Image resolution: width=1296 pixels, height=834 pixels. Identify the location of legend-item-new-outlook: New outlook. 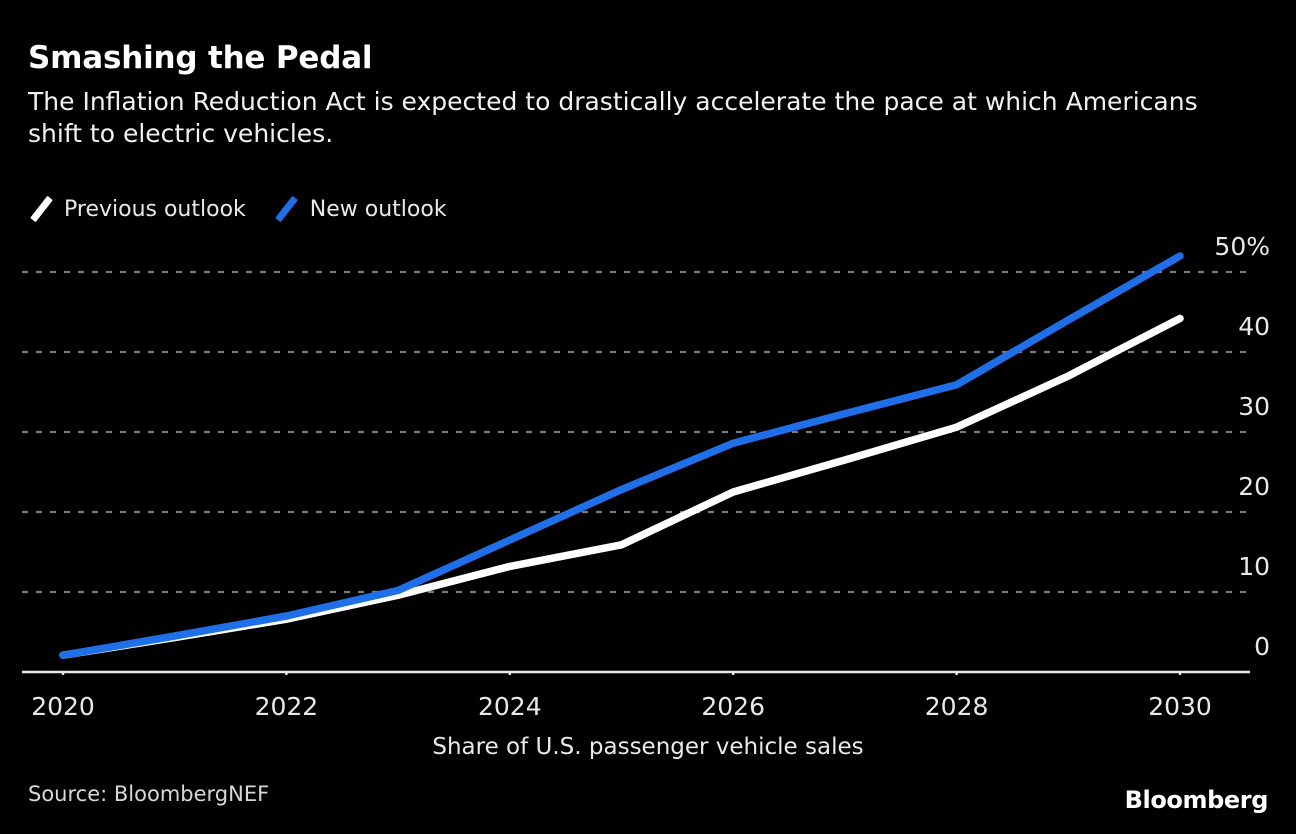
(360, 209).